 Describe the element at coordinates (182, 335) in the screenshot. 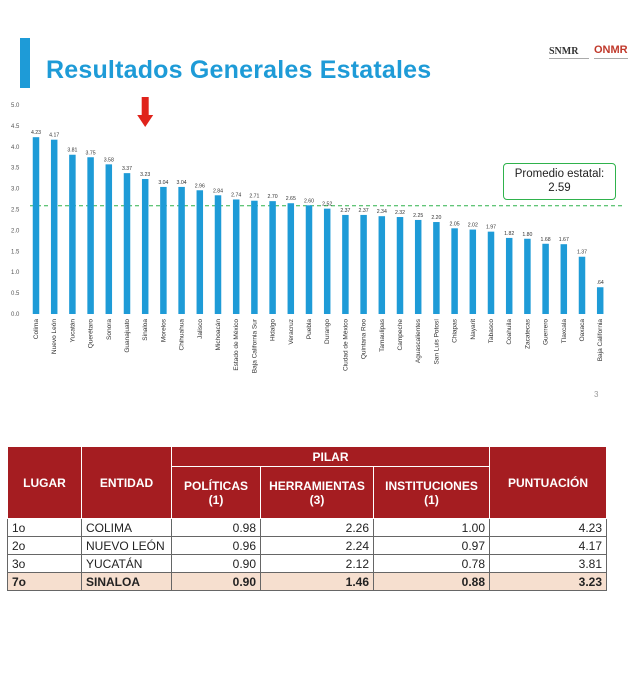

I see `category-label: Chihuahua` at that location.